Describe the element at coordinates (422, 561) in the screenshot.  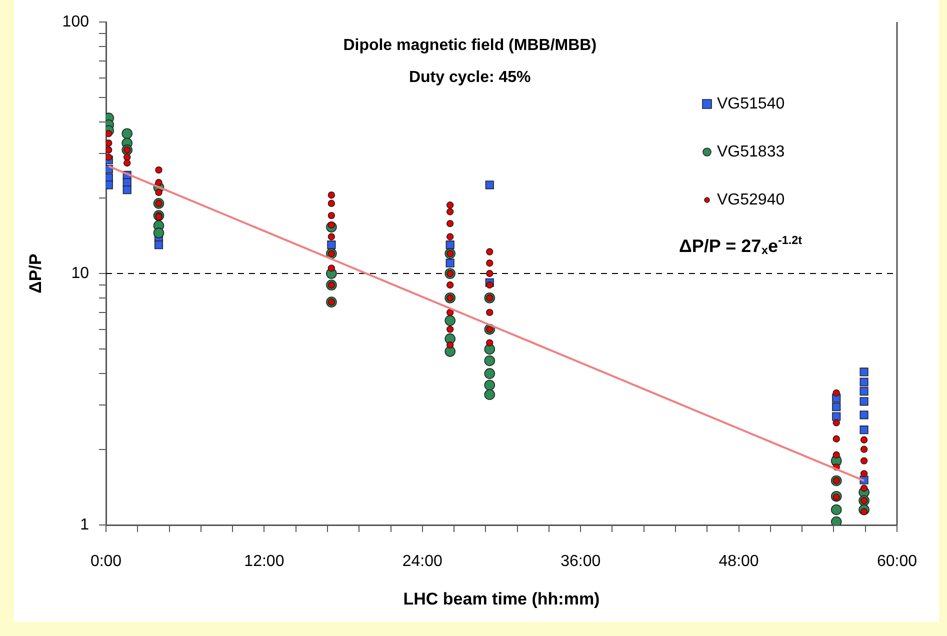
I see `x-tick-label: 24:00` at that location.